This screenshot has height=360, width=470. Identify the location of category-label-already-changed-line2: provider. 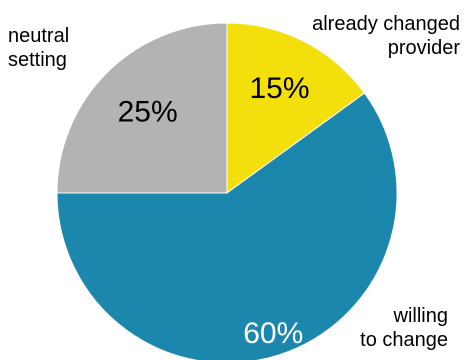
(423, 48).